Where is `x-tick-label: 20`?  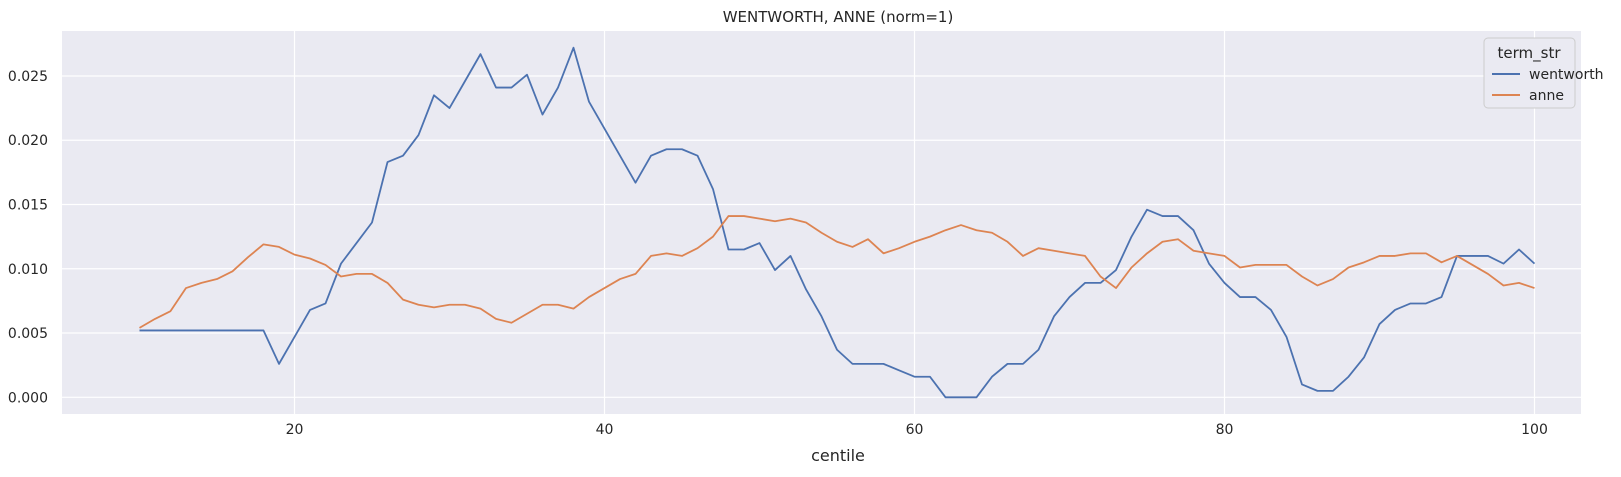 x-tick-label: 20 is located at coordinates (295, 430).